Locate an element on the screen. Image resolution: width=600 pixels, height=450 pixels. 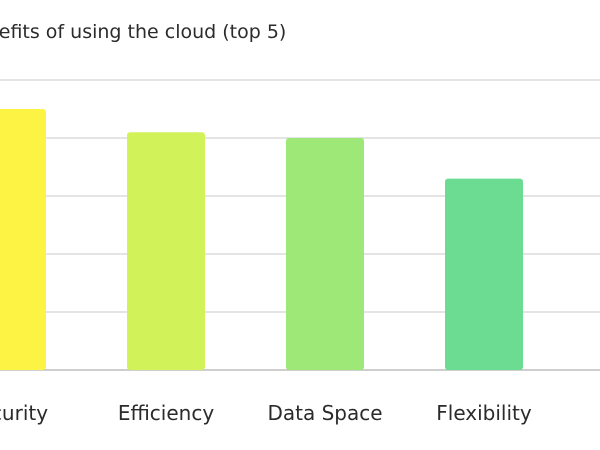
x-tick-label: Security is located at coordinates (24, 413).